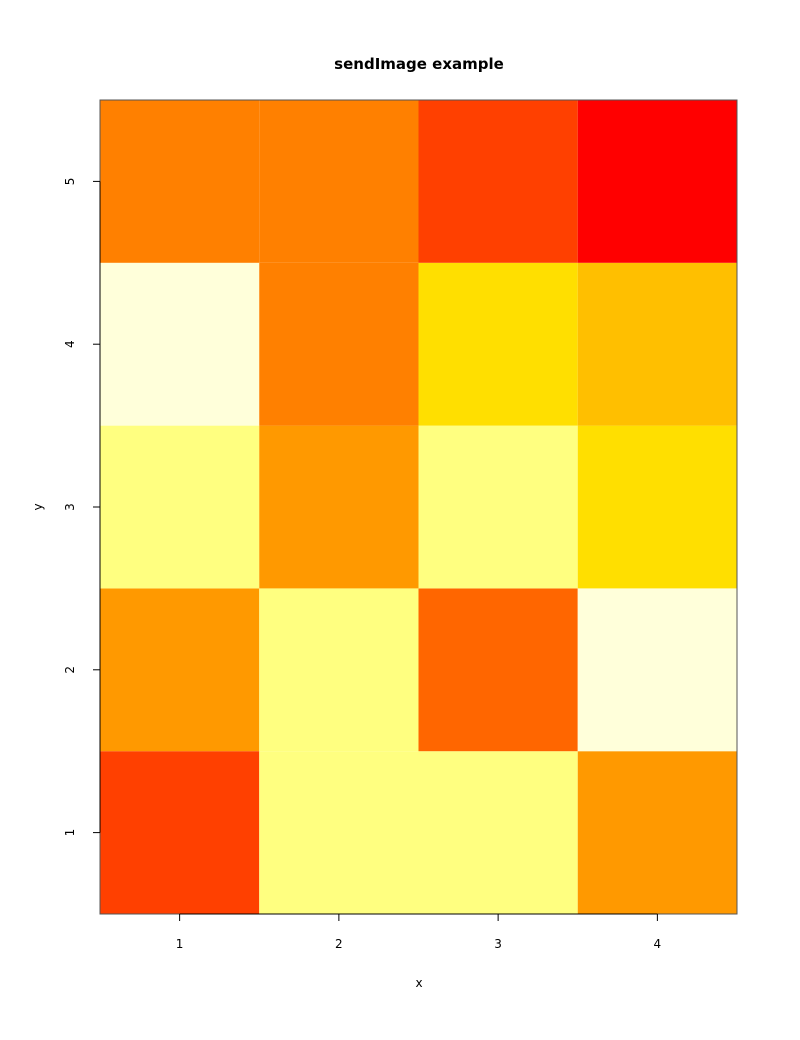 Image resolution: width=800 pixels, height=1040 pixels. What do you see at coordinates (339, 670) in the screenshot?
I see `heatmap-cell-x2-y2` at bounding box center [339, 670].